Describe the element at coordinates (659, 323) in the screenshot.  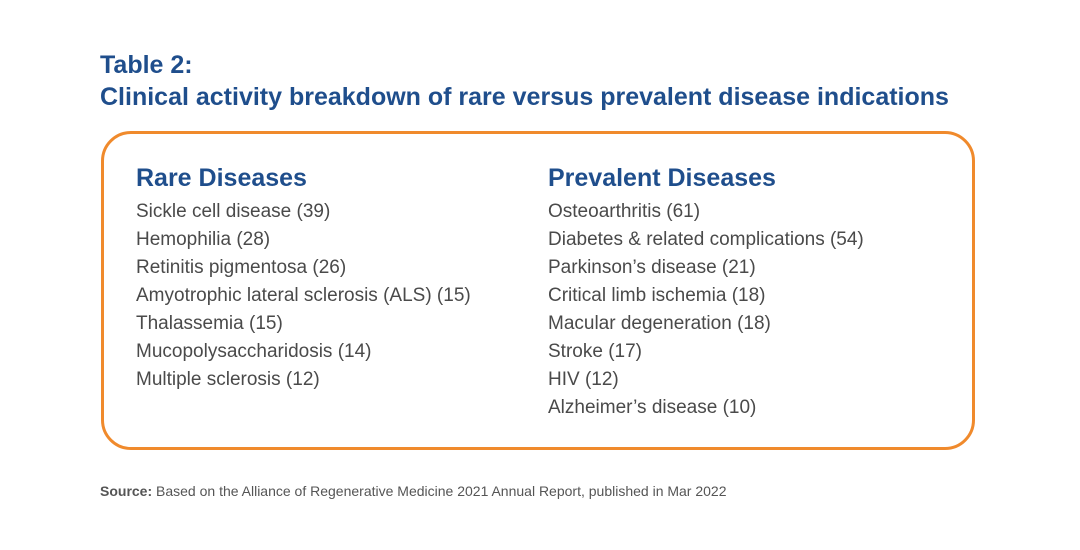
I see `list-item: Macular degeneration (18)` at that location.